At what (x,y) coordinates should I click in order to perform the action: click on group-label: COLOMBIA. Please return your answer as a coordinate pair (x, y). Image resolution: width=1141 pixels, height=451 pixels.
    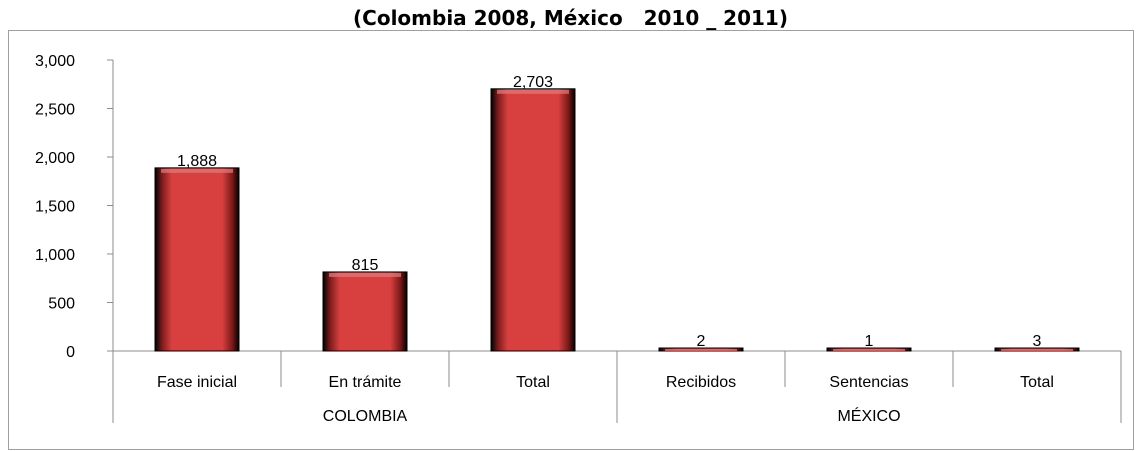
    Looking at the image, I should click on (365, 416).